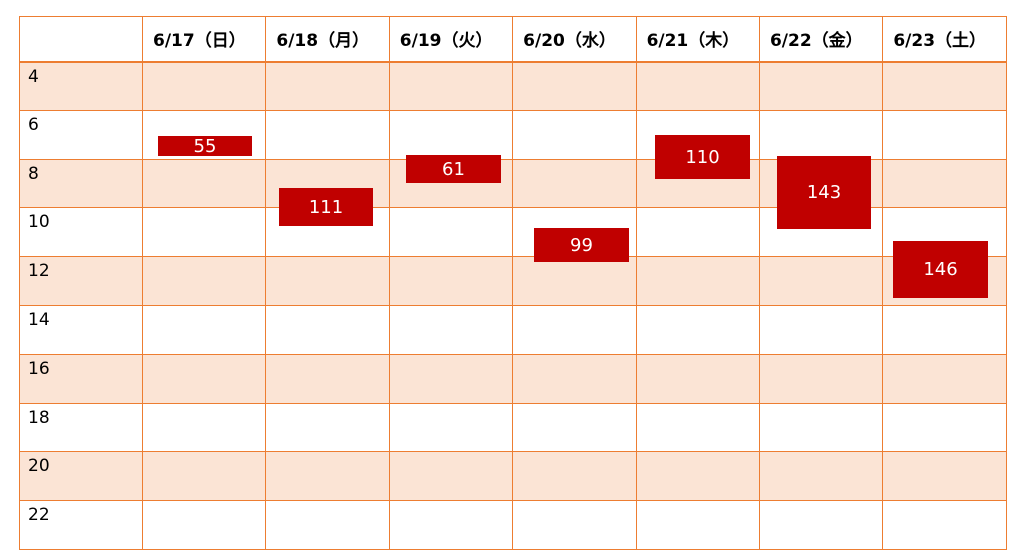 This screenshot has height=557, width=1024. I want to click on hour-row: 16, so click(513, 378).